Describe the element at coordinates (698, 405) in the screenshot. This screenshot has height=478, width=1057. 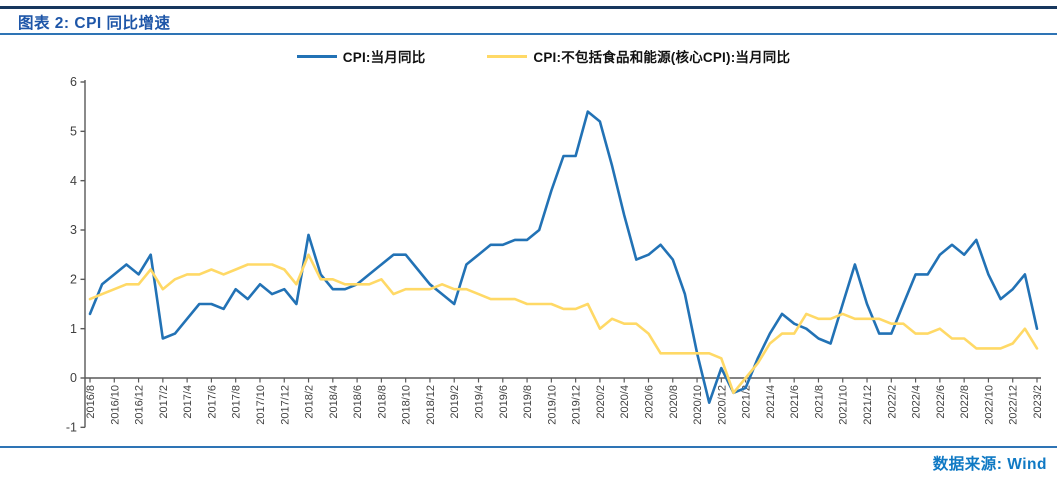
I see `x-tick-label: 2020/10` at that location.